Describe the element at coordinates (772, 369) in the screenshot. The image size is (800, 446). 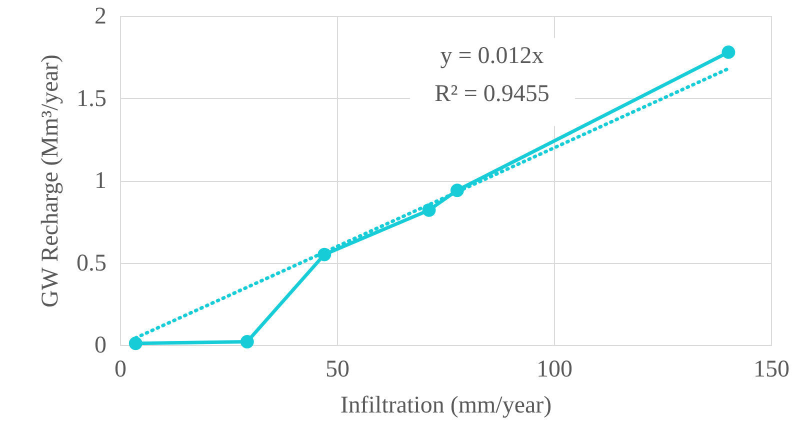
I see `x-tick-label: 150` at that location.